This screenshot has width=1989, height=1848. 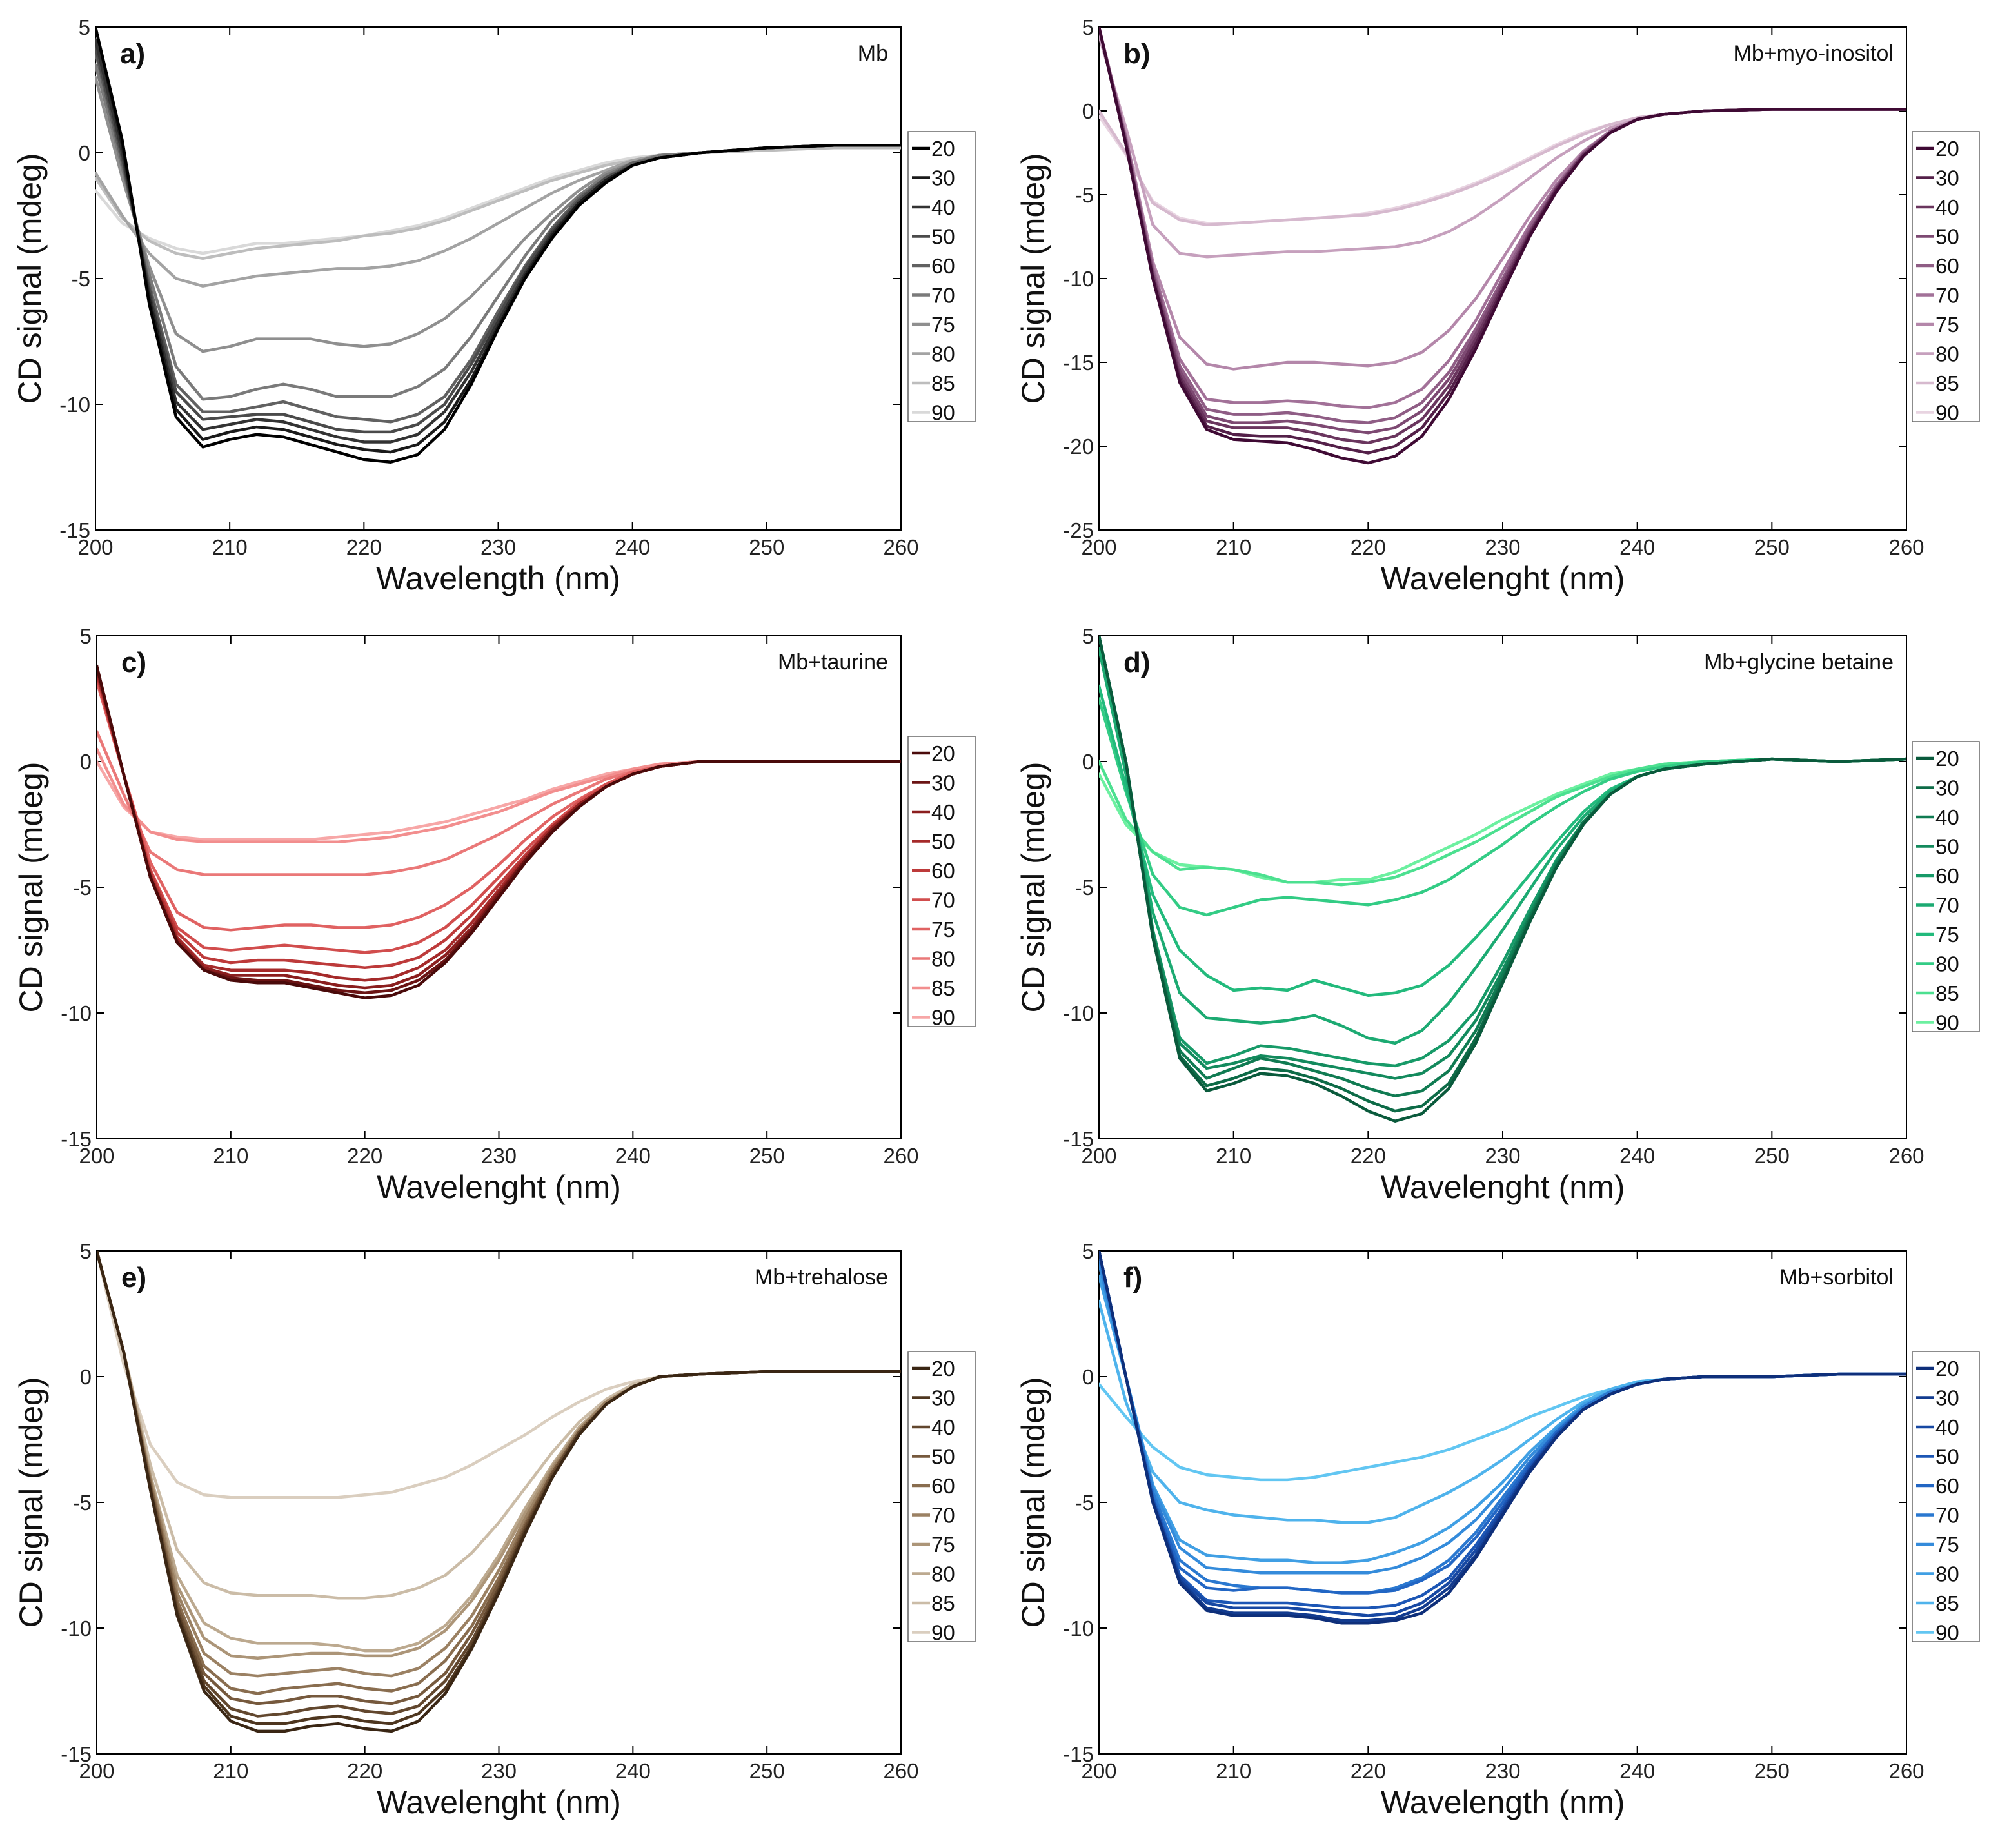 I want to click on x-tick-label: 200, so click(x=1098, y=1156).